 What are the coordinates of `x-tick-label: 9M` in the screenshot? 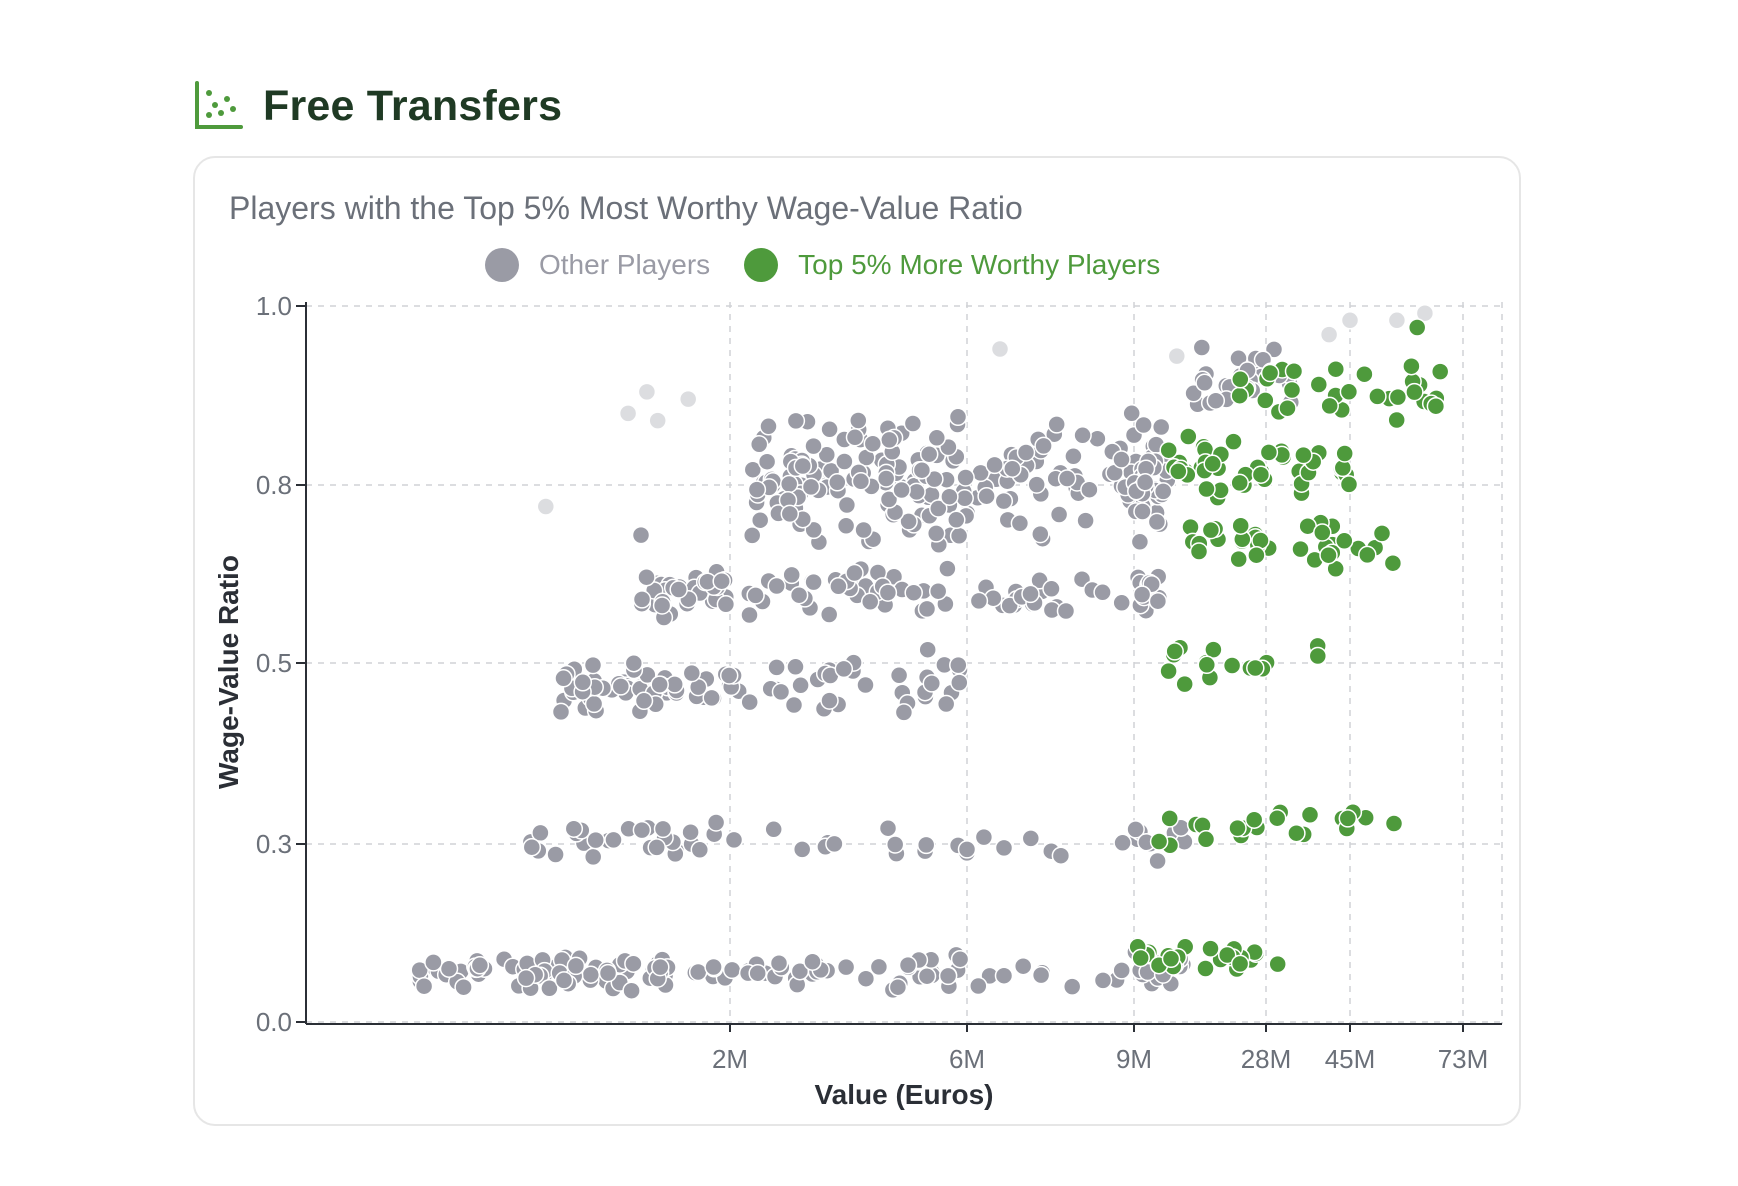 It's located at (1134, 1059).